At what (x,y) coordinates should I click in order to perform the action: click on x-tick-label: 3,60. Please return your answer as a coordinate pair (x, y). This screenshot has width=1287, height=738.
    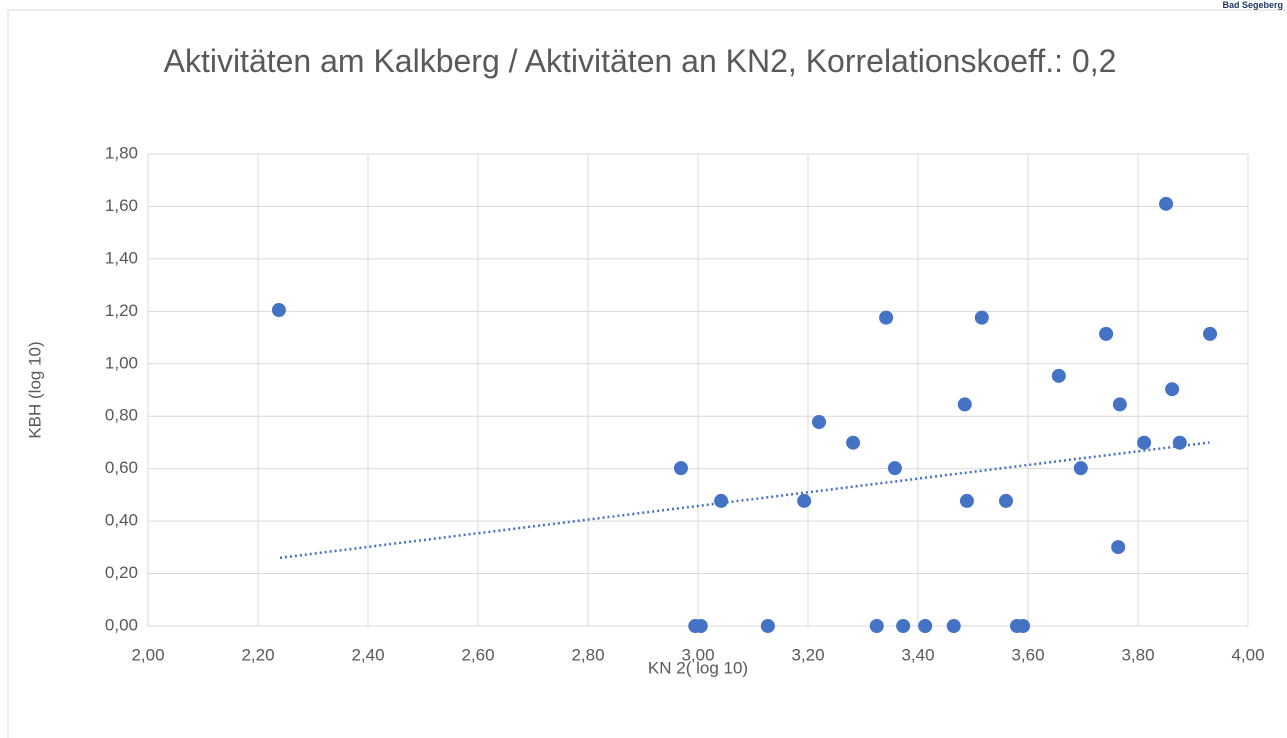
    Looking at the image, I should click on (1027, 654).